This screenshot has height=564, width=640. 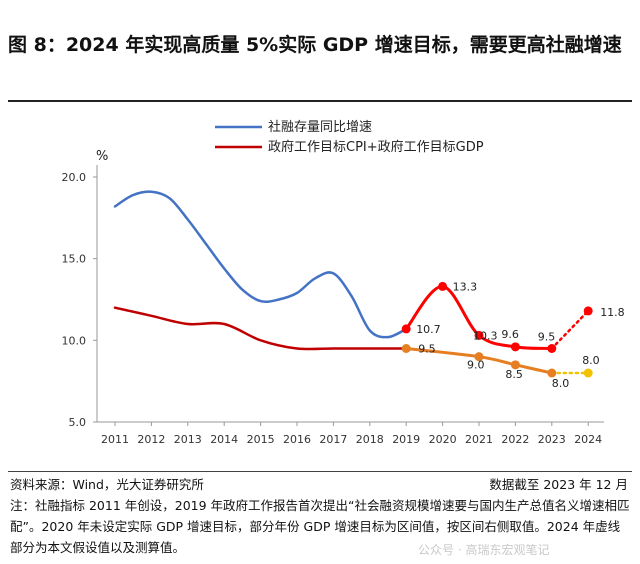 I want to click on y-tick-label: 5.0, so click(x=78, y=422).